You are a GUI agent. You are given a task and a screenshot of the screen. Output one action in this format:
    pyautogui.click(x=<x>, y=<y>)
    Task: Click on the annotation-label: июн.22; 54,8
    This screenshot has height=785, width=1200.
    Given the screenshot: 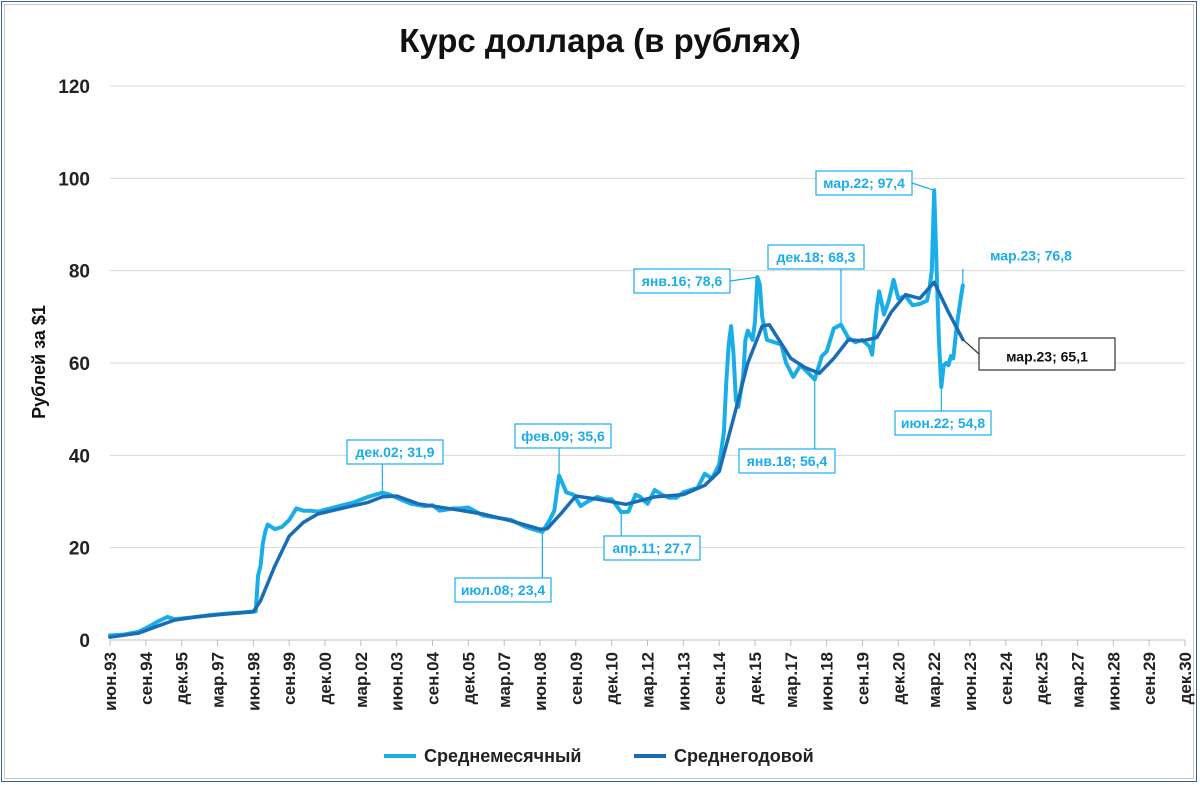 What is the action you would take?
    pyautogui.click(x=943, y=423)
    